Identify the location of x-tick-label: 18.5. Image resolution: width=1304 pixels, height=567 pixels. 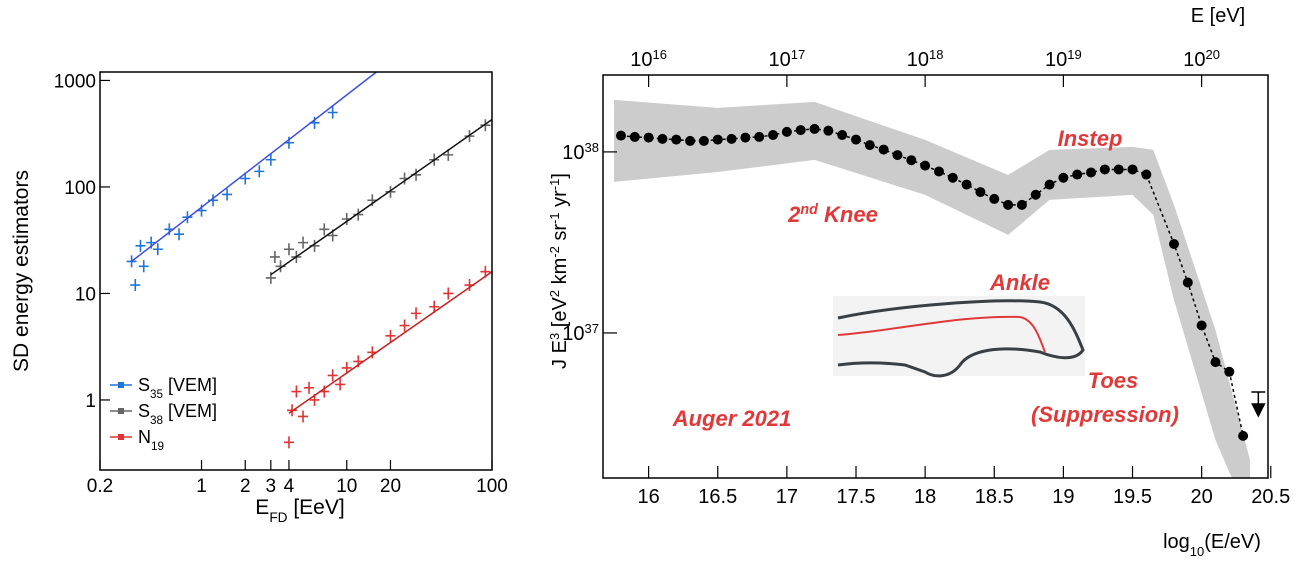
(994, 497).